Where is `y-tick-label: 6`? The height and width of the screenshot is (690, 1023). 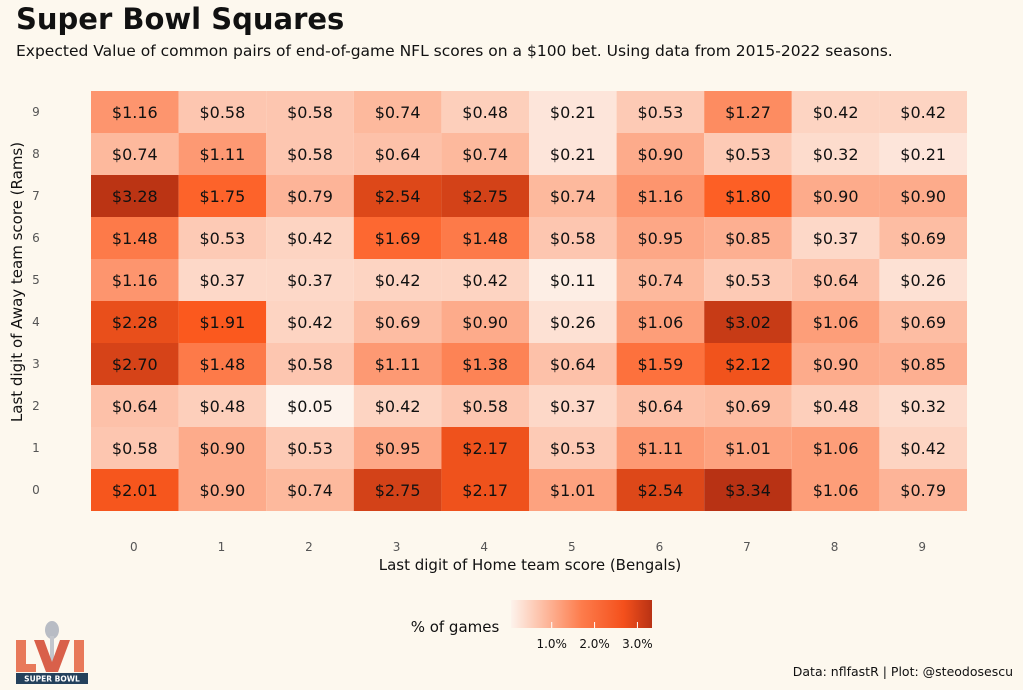
y-tick-label: 6 is located at coordinates (36, 238).